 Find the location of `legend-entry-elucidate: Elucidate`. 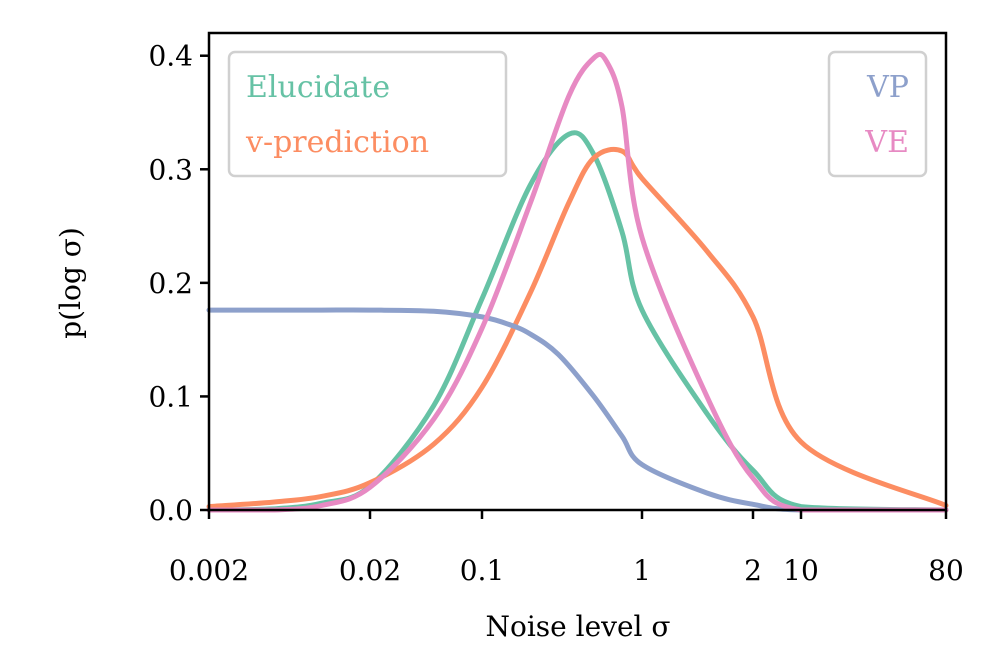

legend-entry-elucidate: Elucidate is located at coordinates (318, 87).